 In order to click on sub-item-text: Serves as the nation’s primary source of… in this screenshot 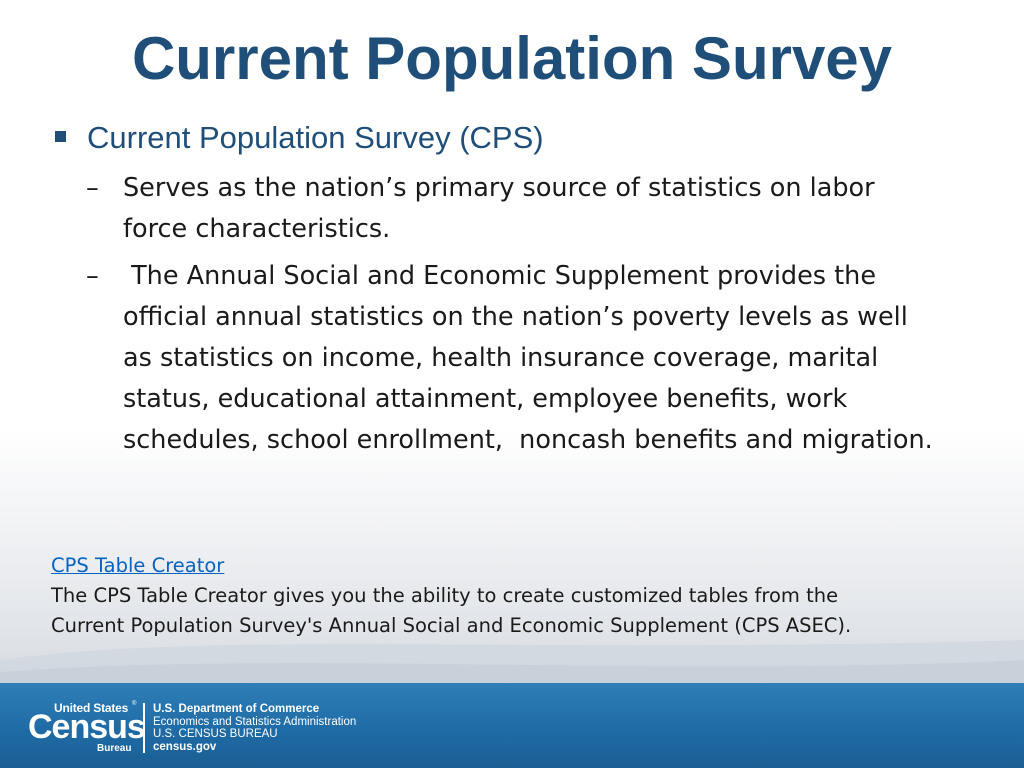, I will do `click(499, 208)`.